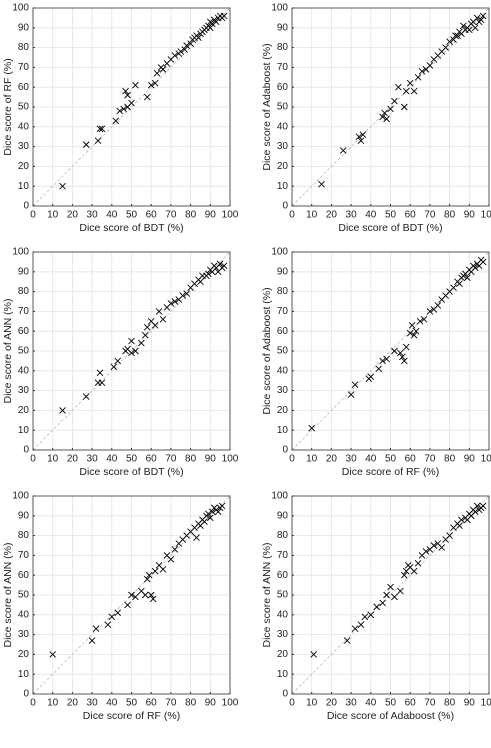 Image resolution: width=491 pixels, height=748 pixels. Describe the element at coordinates (283, 595) in the screenshot. I see `y-tick-label: 50` at that location.